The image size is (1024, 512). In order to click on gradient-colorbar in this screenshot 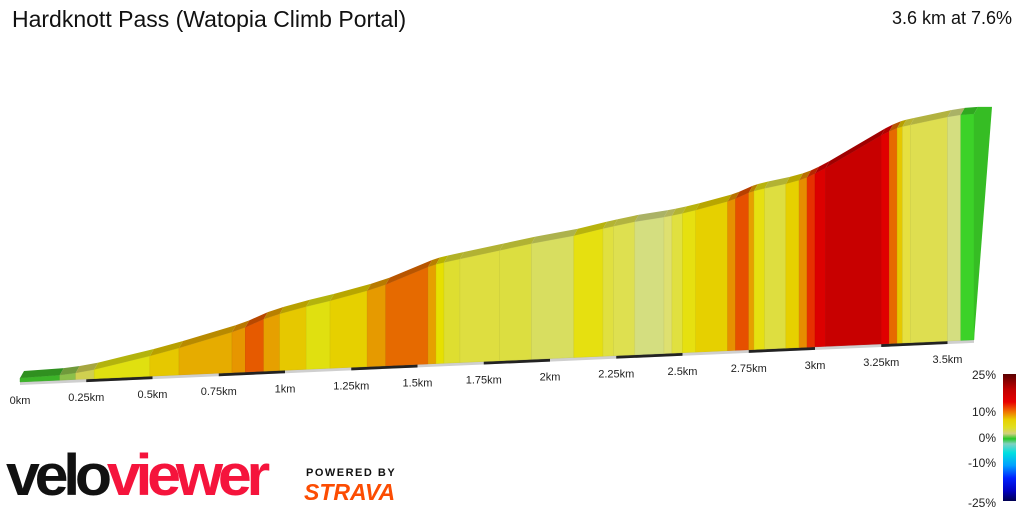, I will do `click(1009, 437)`.